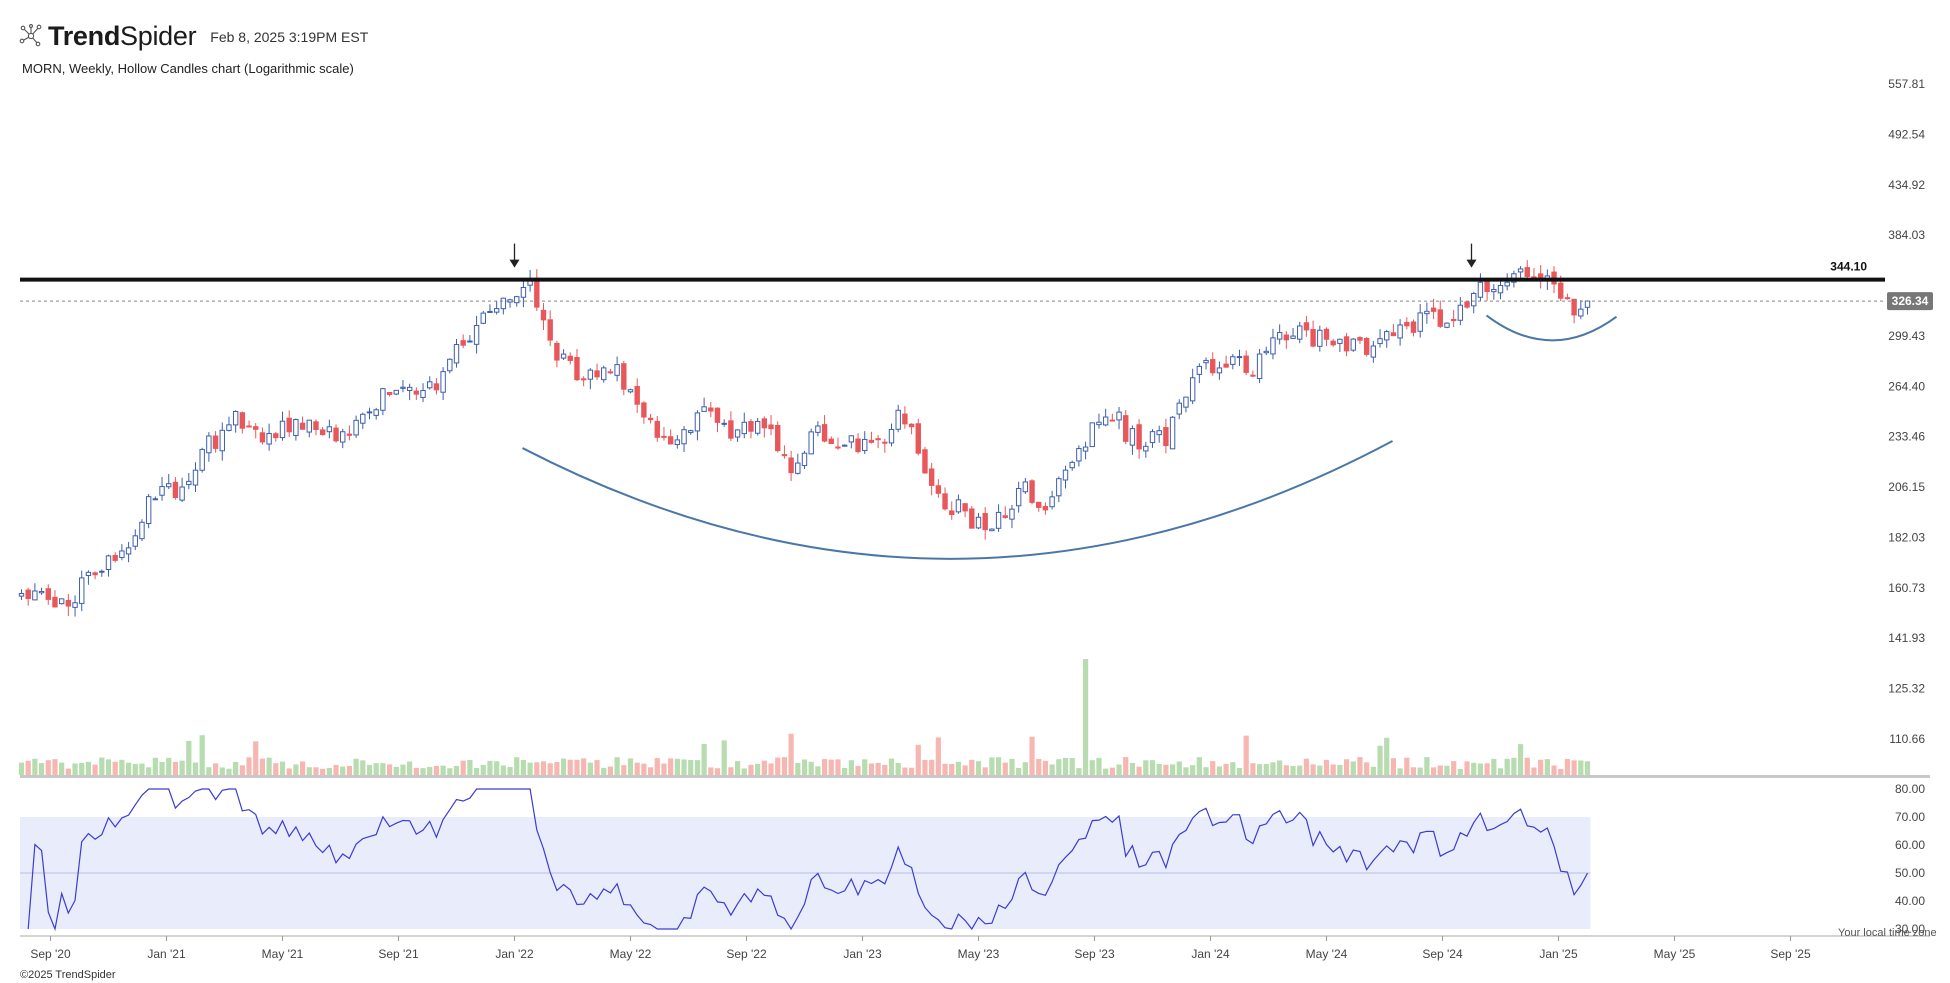 The height and width of the screenshot is (983, 1950). I want to click on price-tick-label: 557.81, so click(1906, 84).